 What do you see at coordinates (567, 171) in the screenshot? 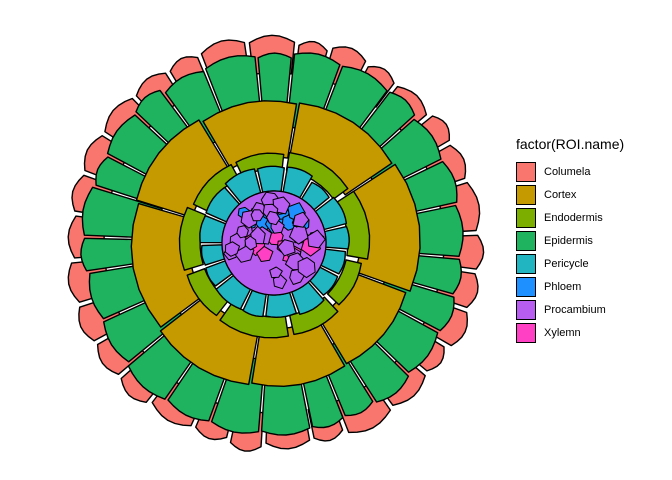
I see `legend-label: Columela` at bounding box center [567, 171].